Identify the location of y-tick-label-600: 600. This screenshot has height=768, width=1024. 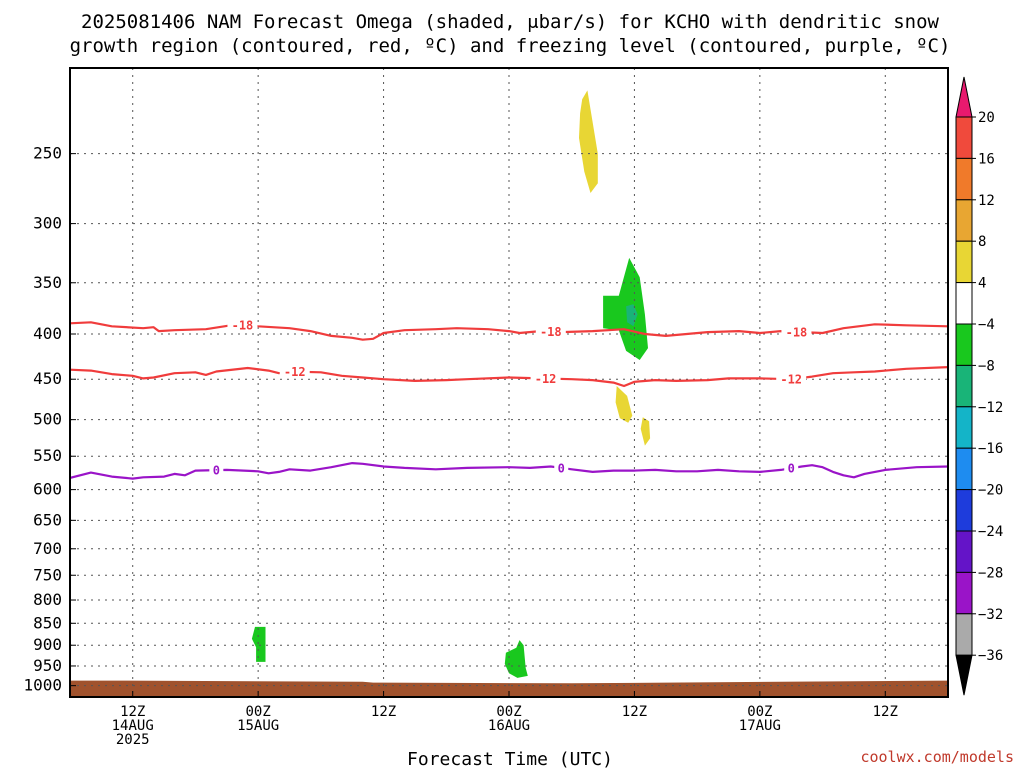
(47, 489).